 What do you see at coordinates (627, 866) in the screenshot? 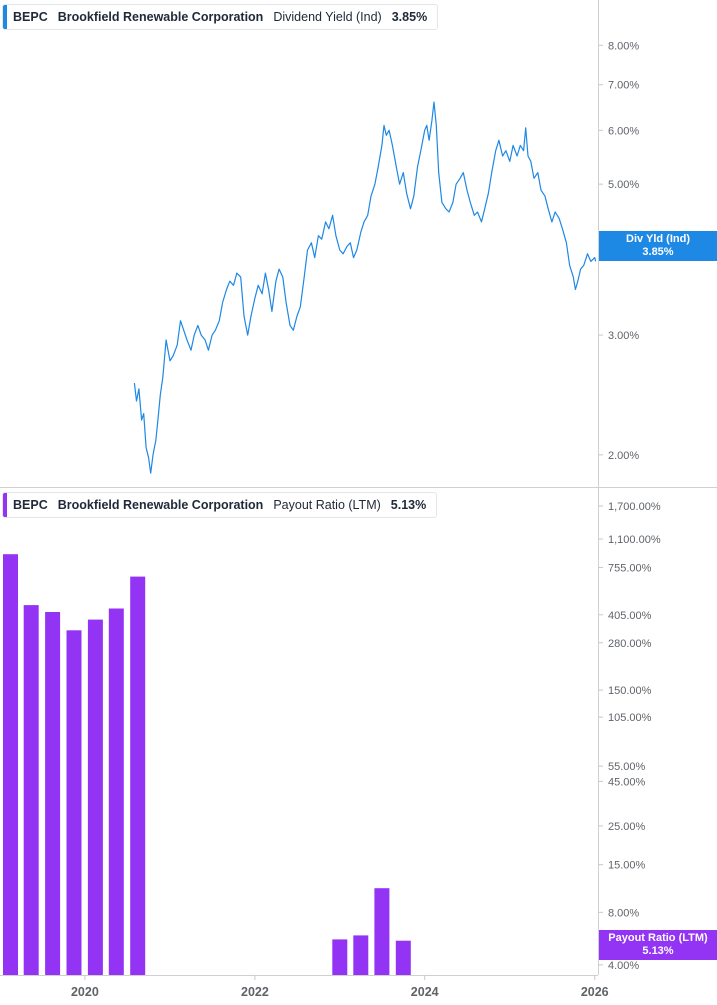
I see `y-tick-label: 15.00%` at bounding box center [627, 866].